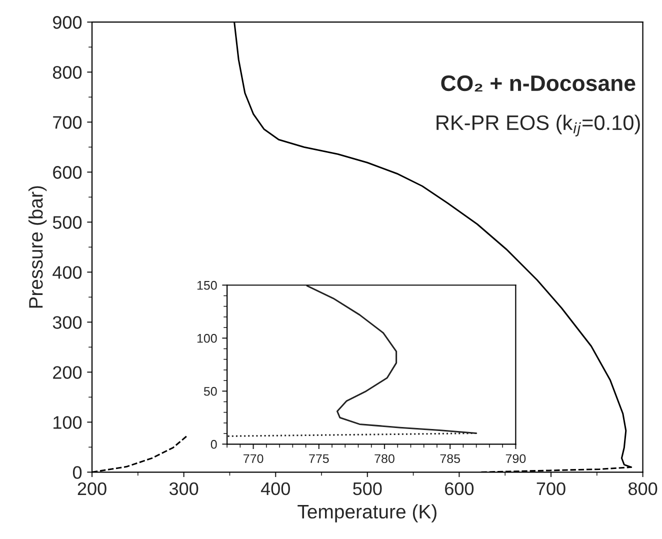  I want to click on x-tick-label: 775, so click(319, 459).